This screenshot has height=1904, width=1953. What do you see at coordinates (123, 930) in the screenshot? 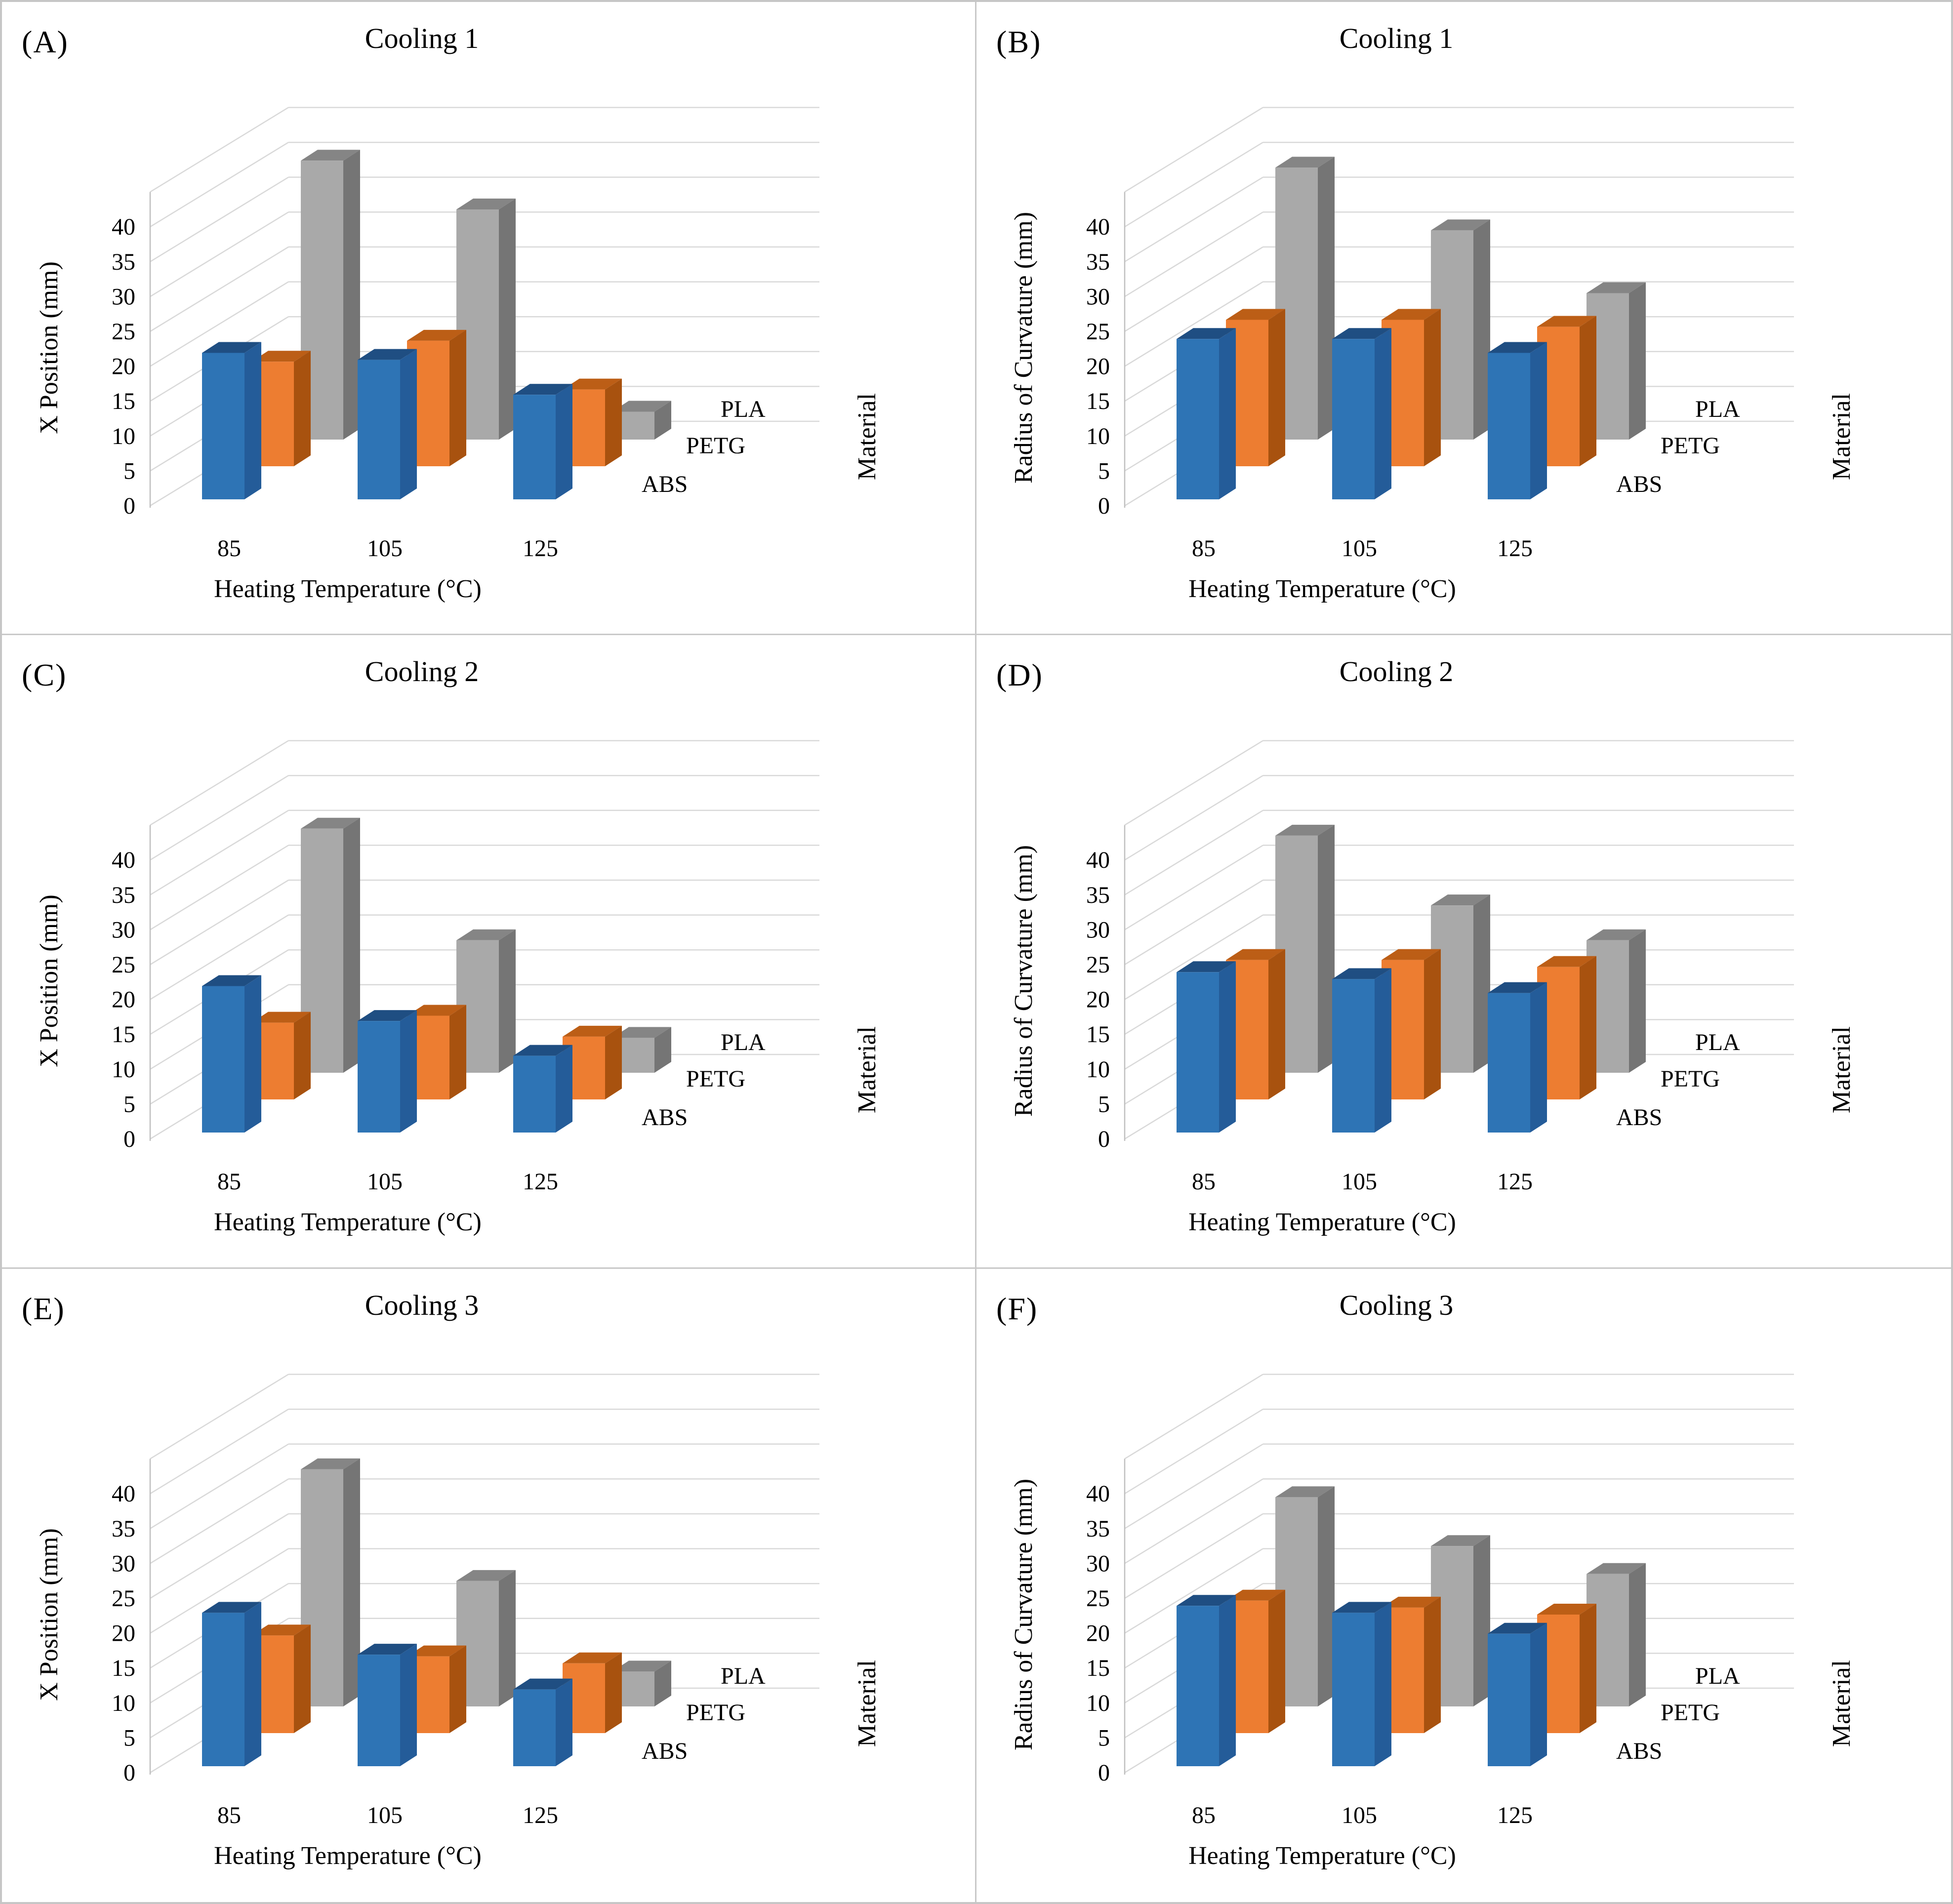
I see `y-tick-label: 30` at bounding box center [123, 930].